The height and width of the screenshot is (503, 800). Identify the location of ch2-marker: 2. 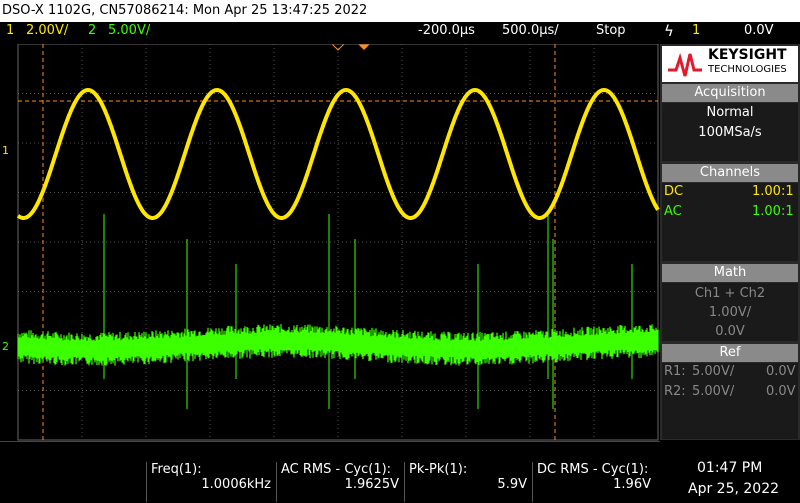
(5, 346).